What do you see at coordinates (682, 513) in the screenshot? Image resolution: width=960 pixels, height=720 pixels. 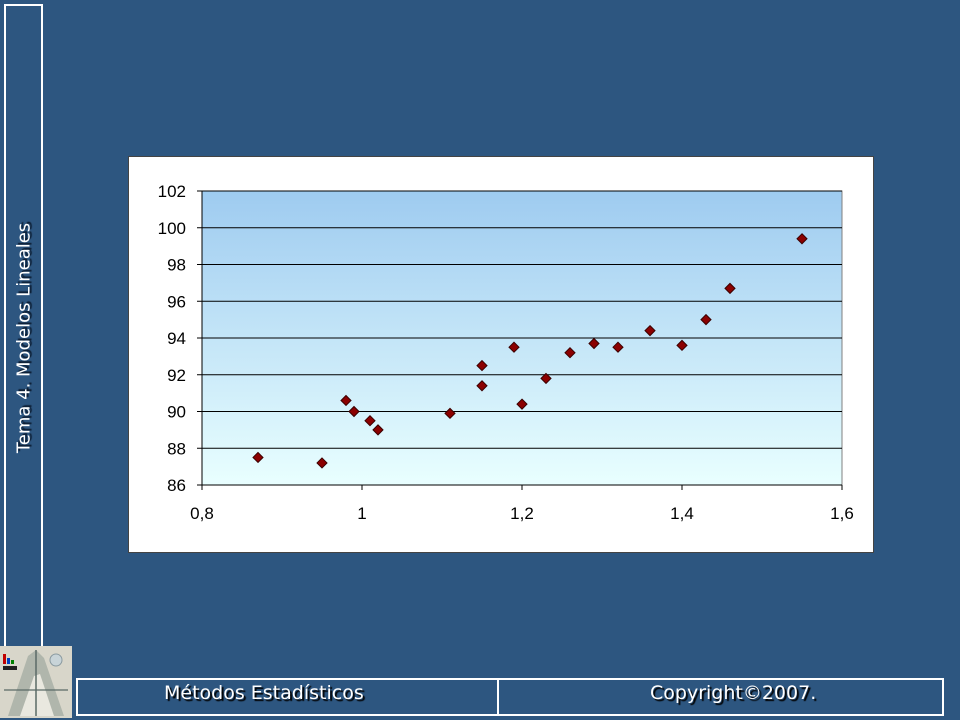 I see `x-tick-label: 1,4` at bounding box center [682, 513].